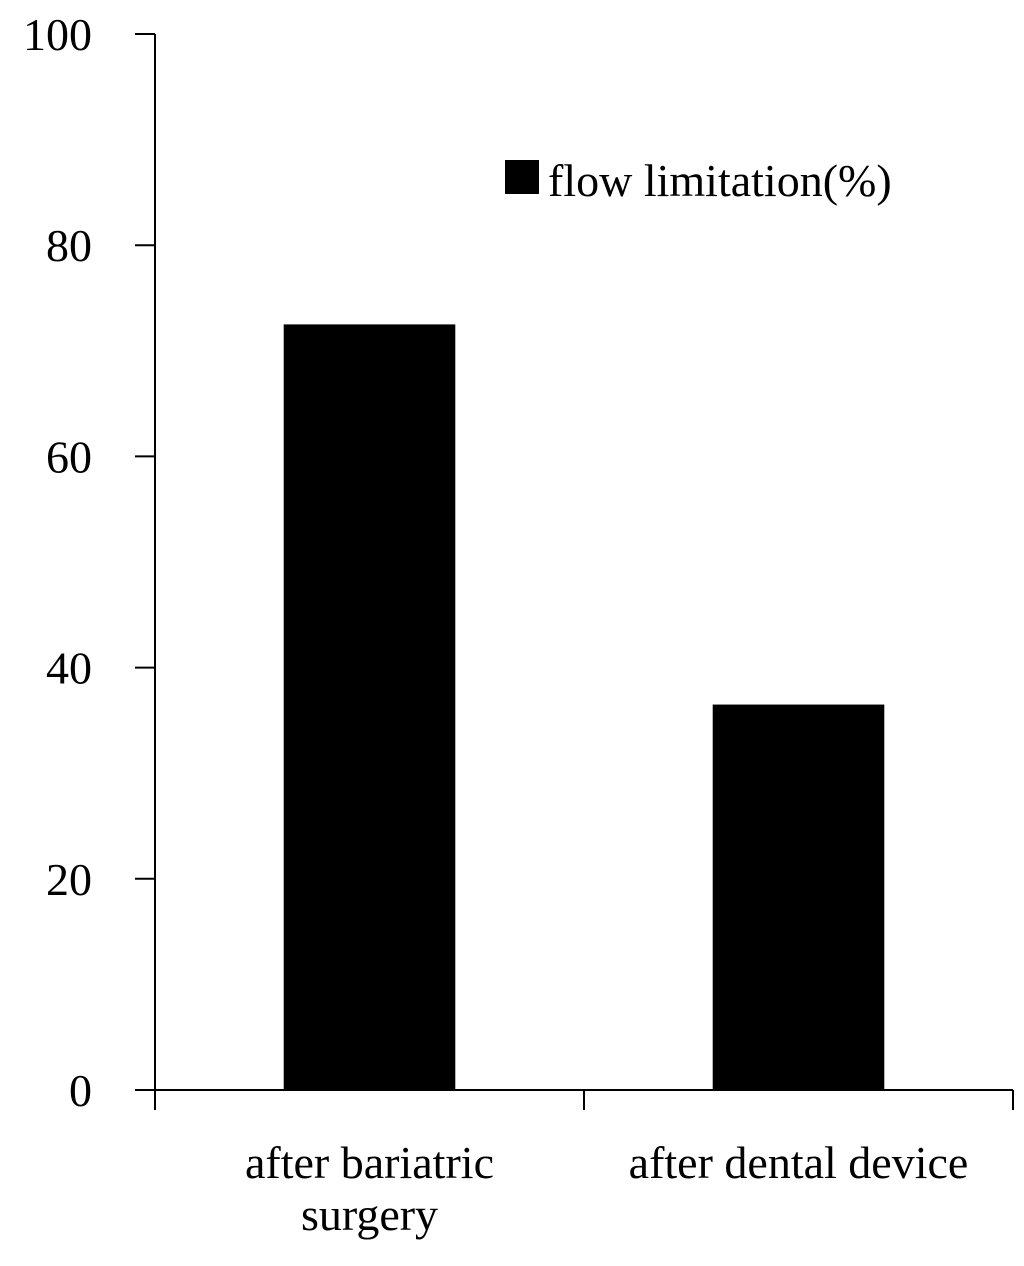 This screenshot has height=1266, width=1024. I want to click on legend: flow limitation(%), so click(698, 180).